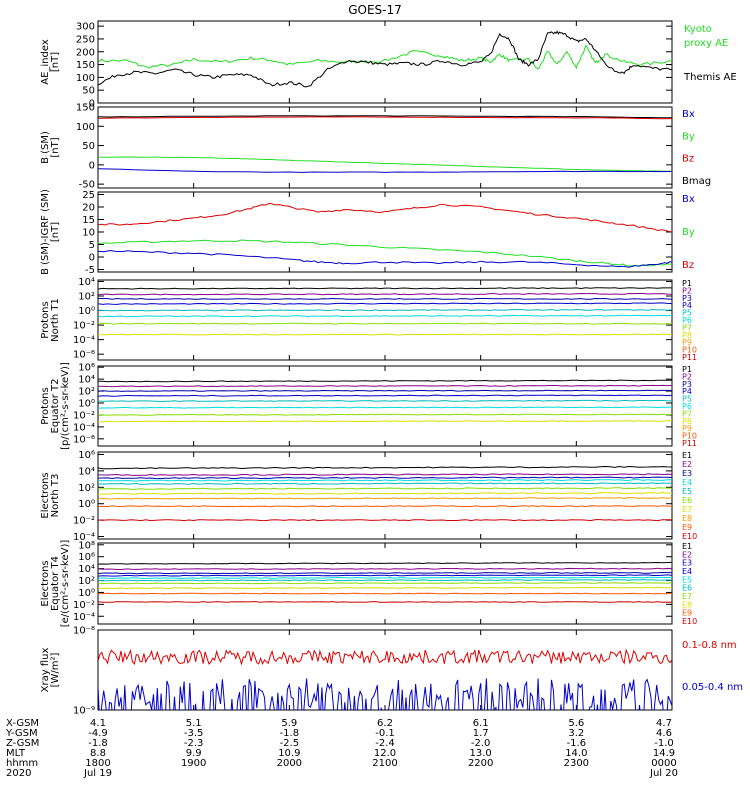 This screenshot has width=750, height=800. Describe the element at coordinates (22, 723) in the screenshot. I see `x-row-label: X-GSM` at that location.